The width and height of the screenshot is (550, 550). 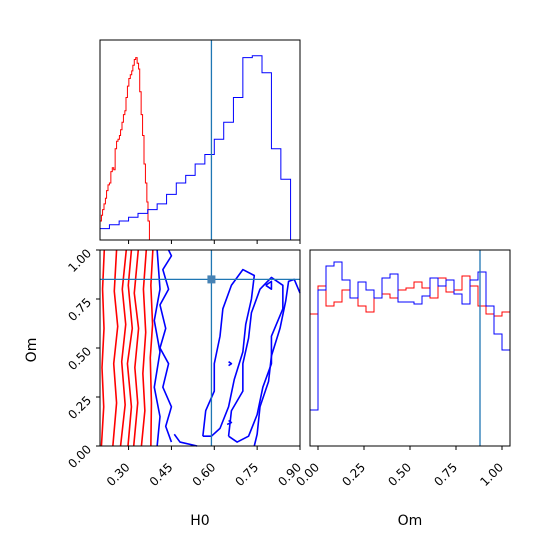 I want to click on h0-hist-series-group, so click(x=199, y=148).